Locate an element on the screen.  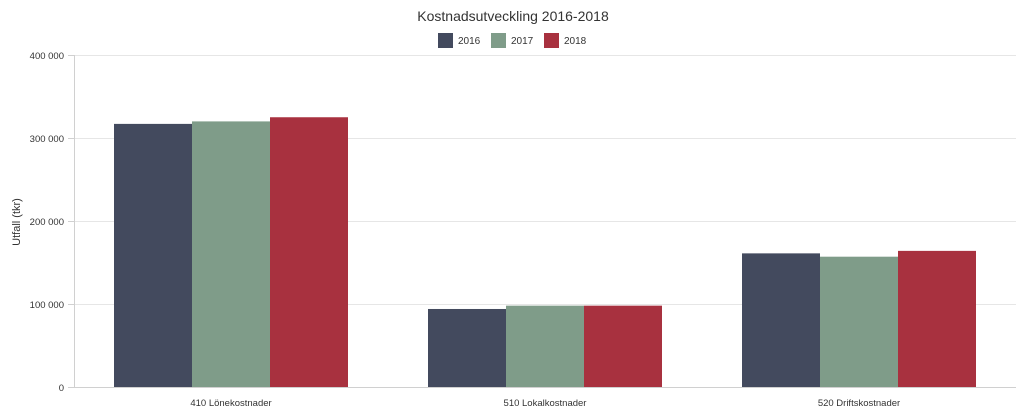
legend-item-2017: 2017 is located at coordinates (512, 40).